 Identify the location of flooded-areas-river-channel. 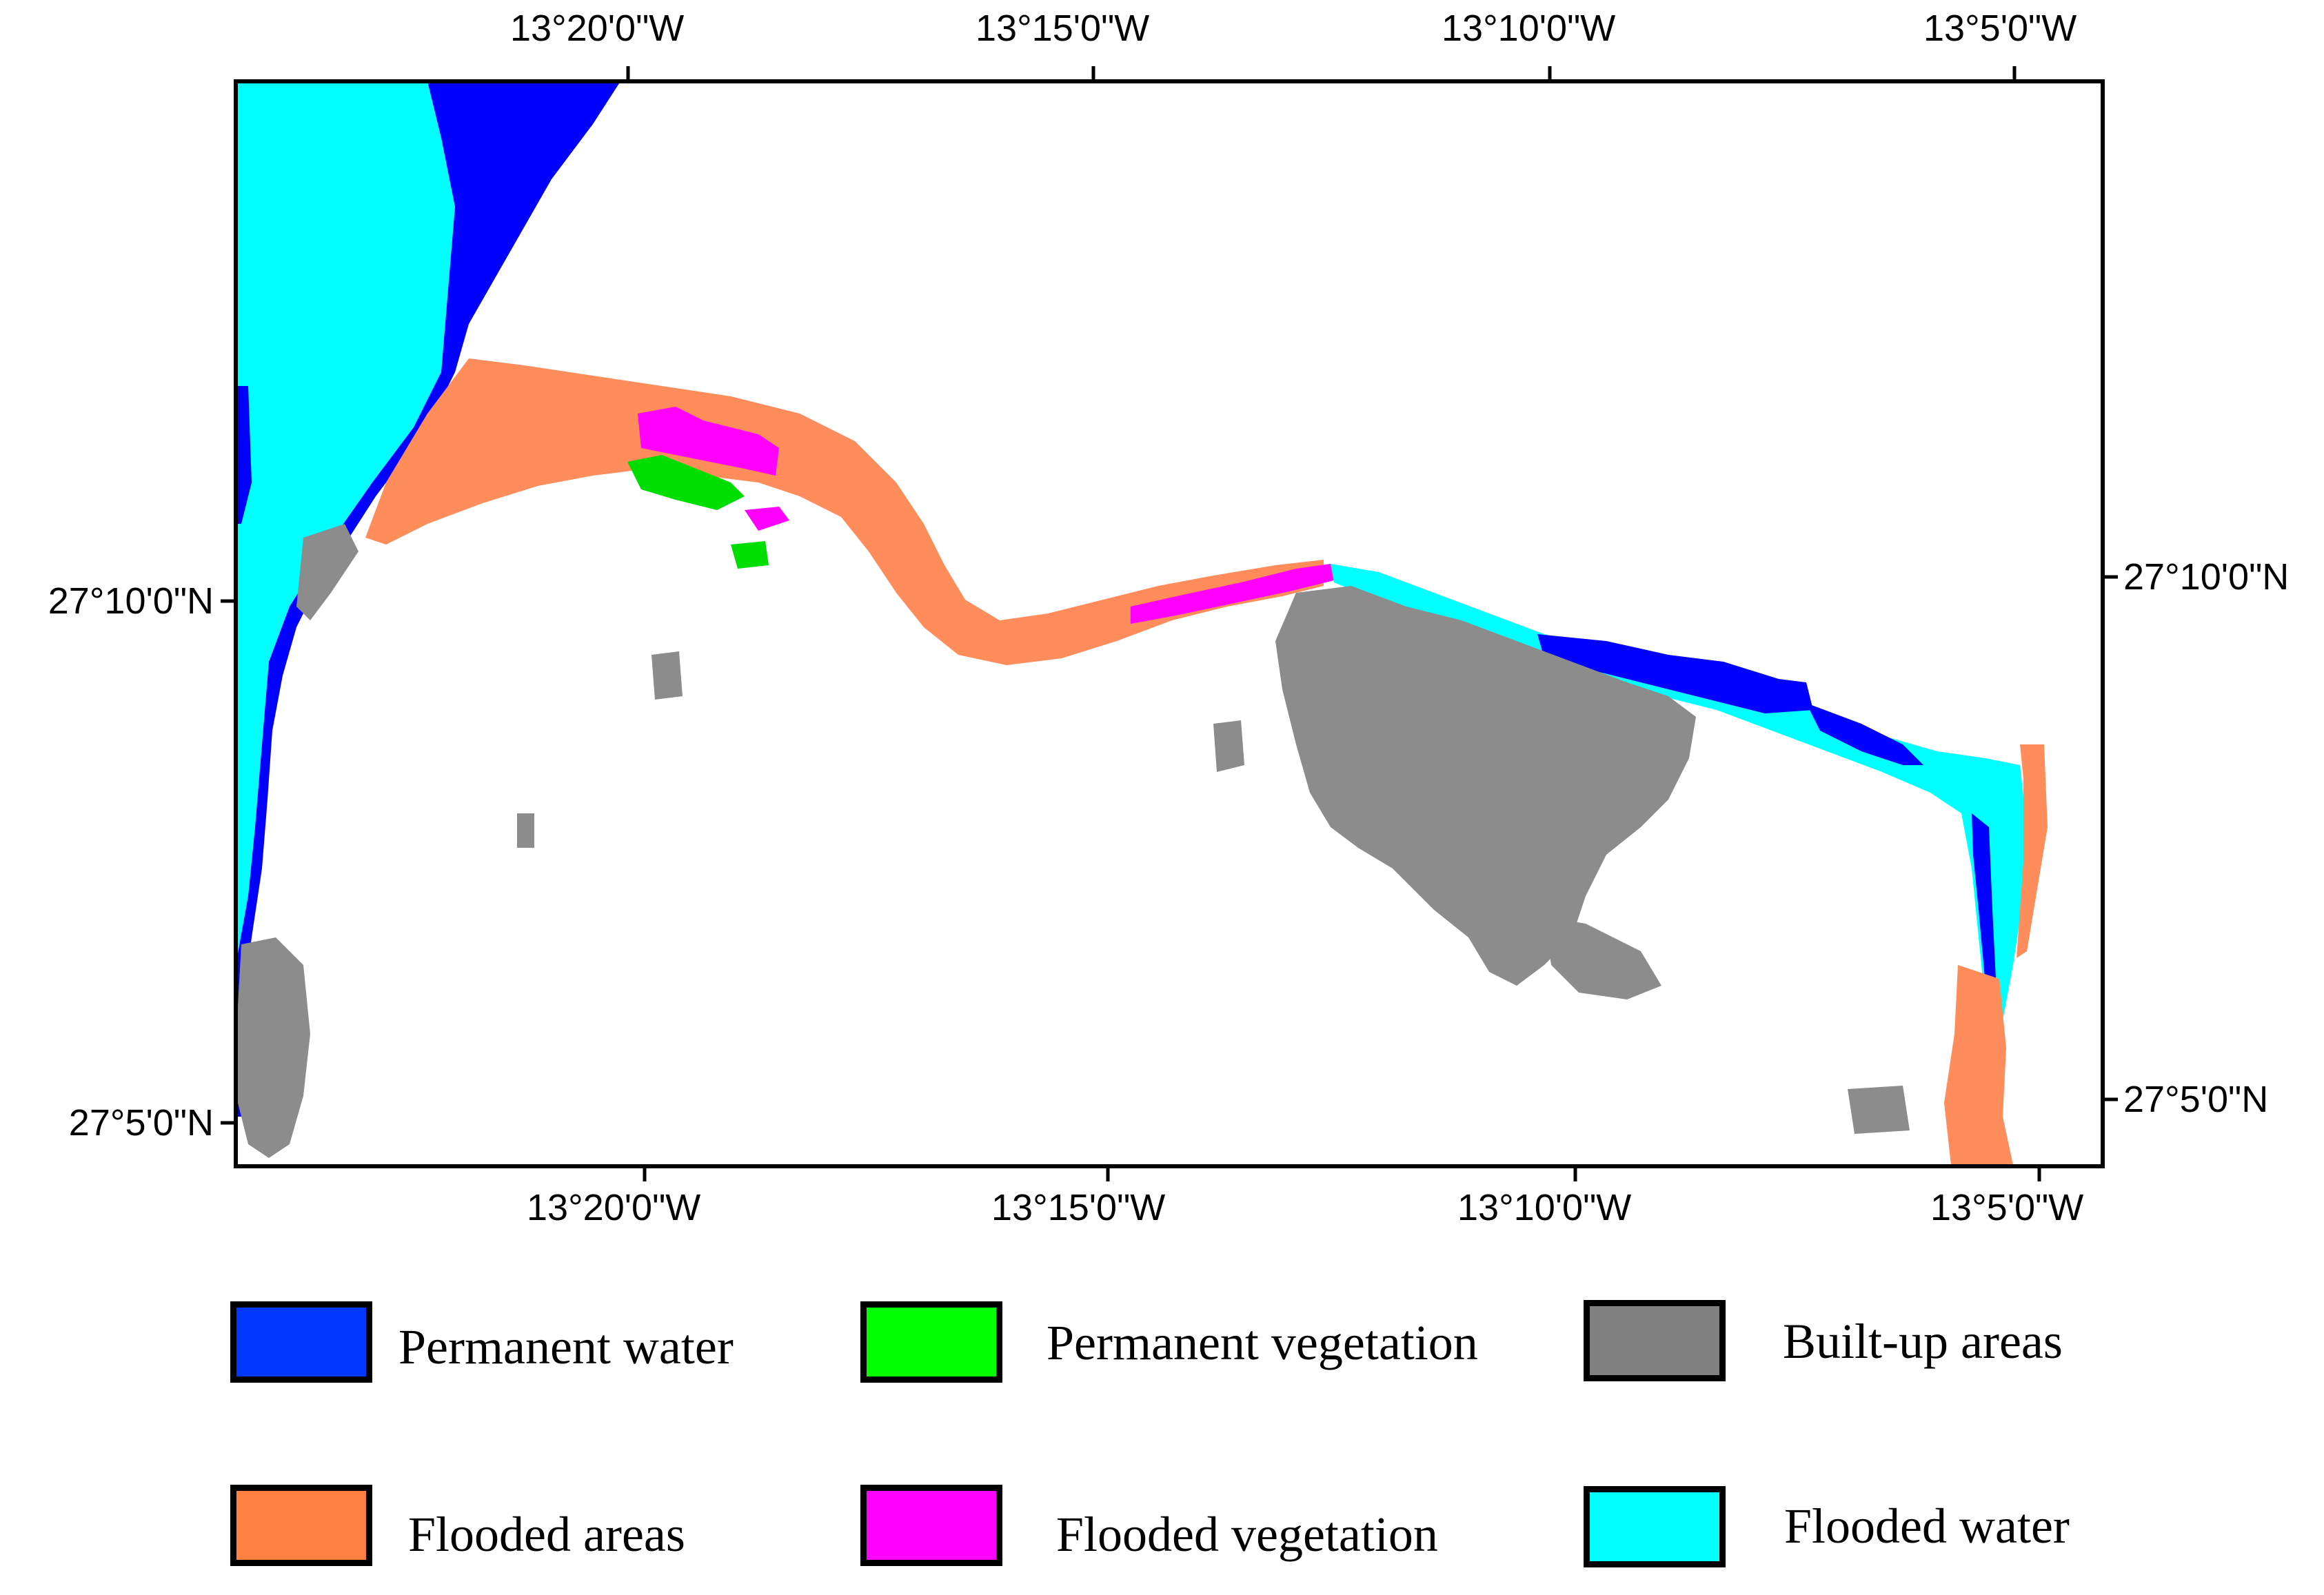
(844, 511).